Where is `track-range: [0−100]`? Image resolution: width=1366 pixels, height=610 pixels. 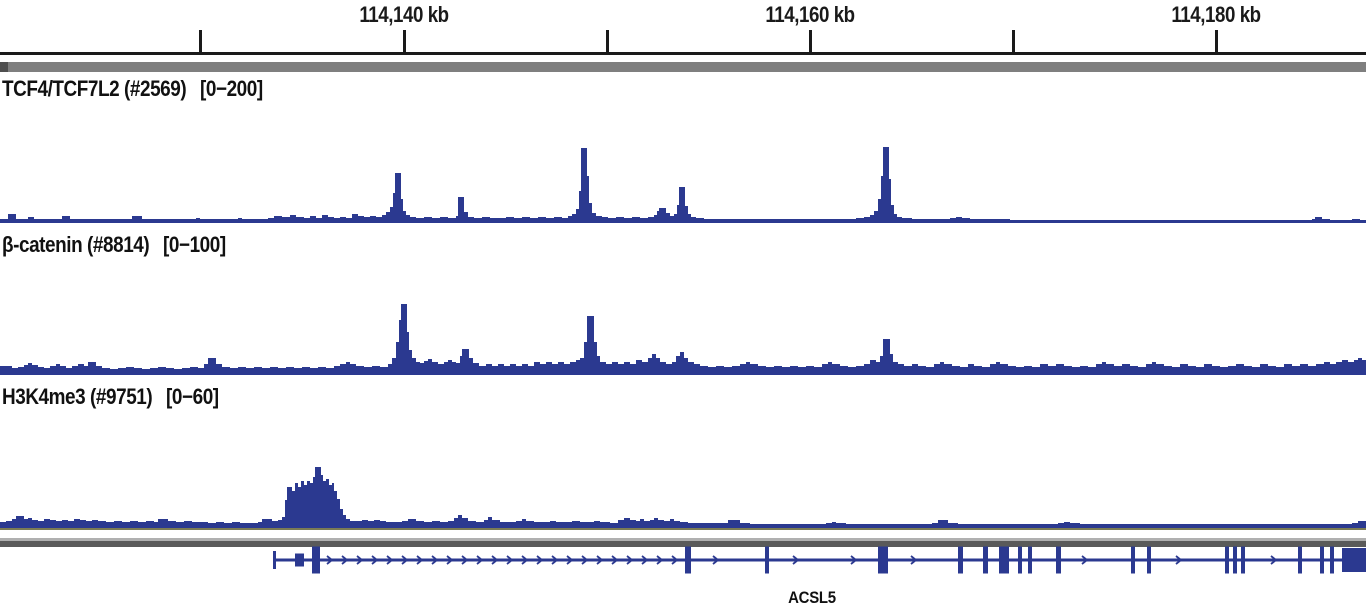 track-range: [0−100] is located at coordinates (194, 244).